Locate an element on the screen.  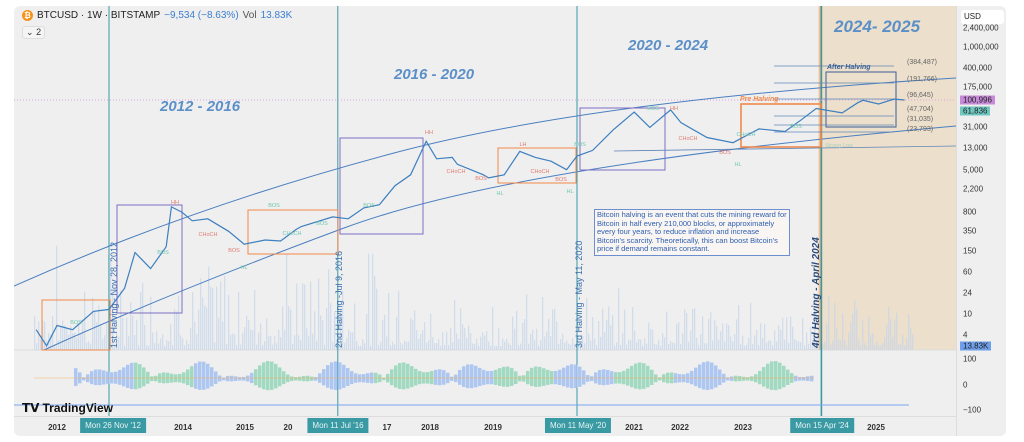
currency-button: USD is located at coordinates (982, 17).